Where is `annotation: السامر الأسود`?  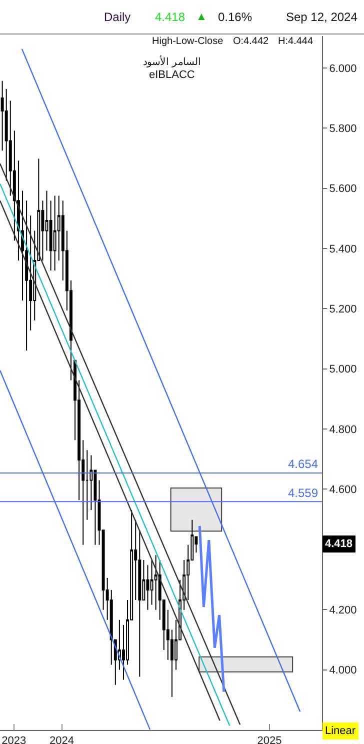
annotation: السامر الأسود is located at coordinates (172, 62).